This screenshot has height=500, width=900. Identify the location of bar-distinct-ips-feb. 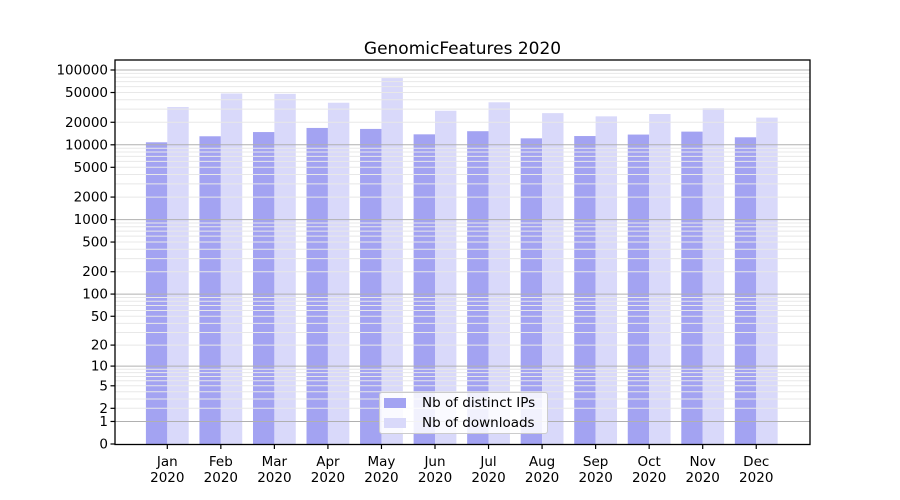
(210, 290).